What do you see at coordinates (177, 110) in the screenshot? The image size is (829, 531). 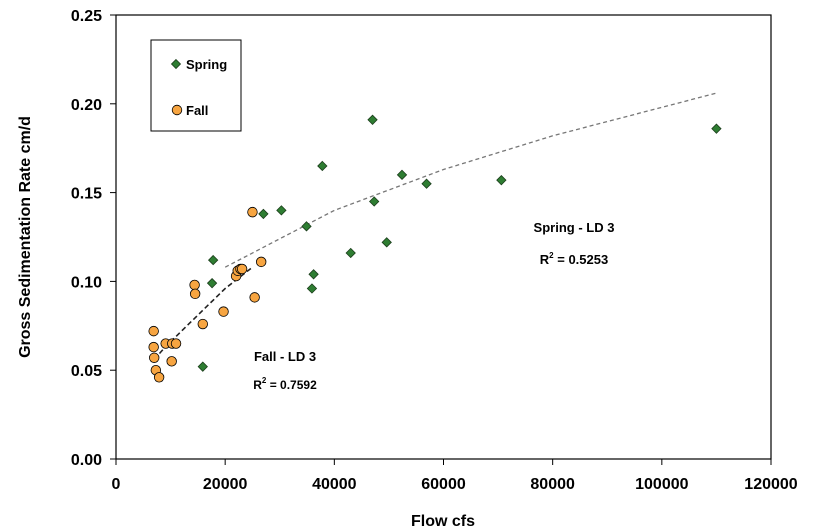 I see `legend-fall-marker` at bounding box center [177, 110].